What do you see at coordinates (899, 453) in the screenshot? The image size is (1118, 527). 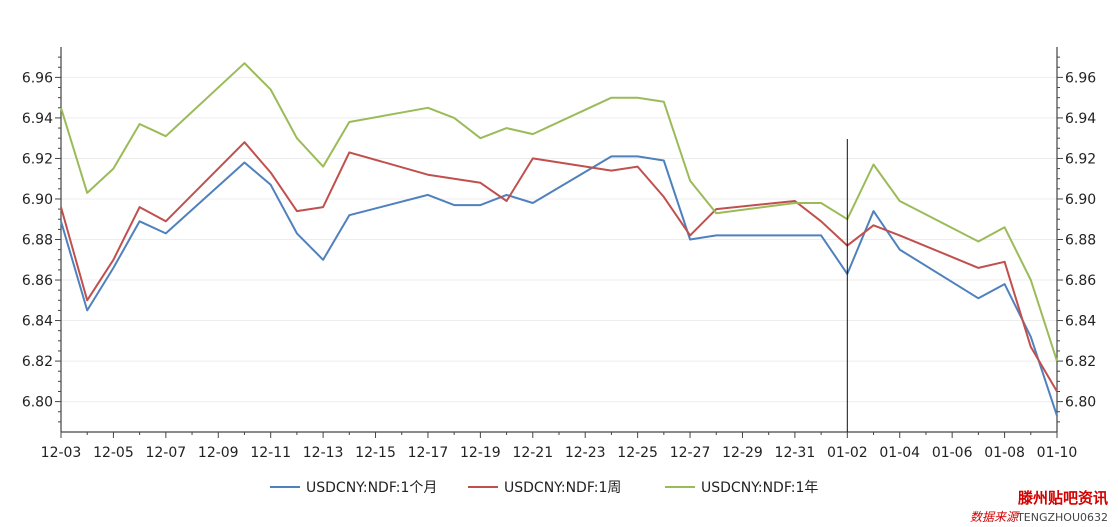 I see `x-tick-label: 01-04` at bounding box center [899, 453].